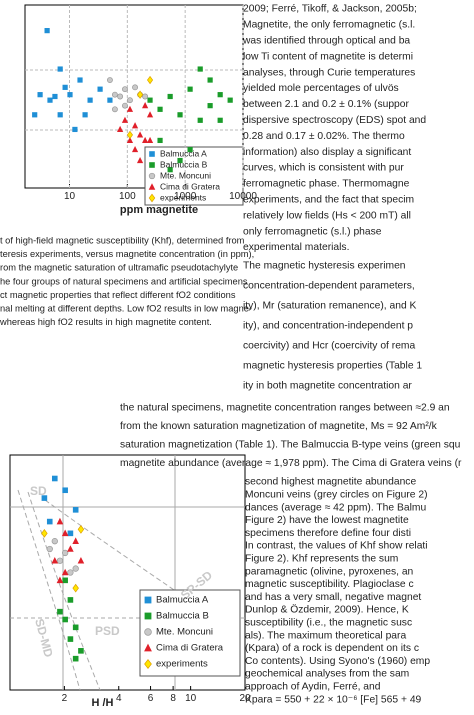  Describe the element at coordinates (321, 559) in the screenshot. I see `text-line: Figure 2). Khf represents the sum` at that location.